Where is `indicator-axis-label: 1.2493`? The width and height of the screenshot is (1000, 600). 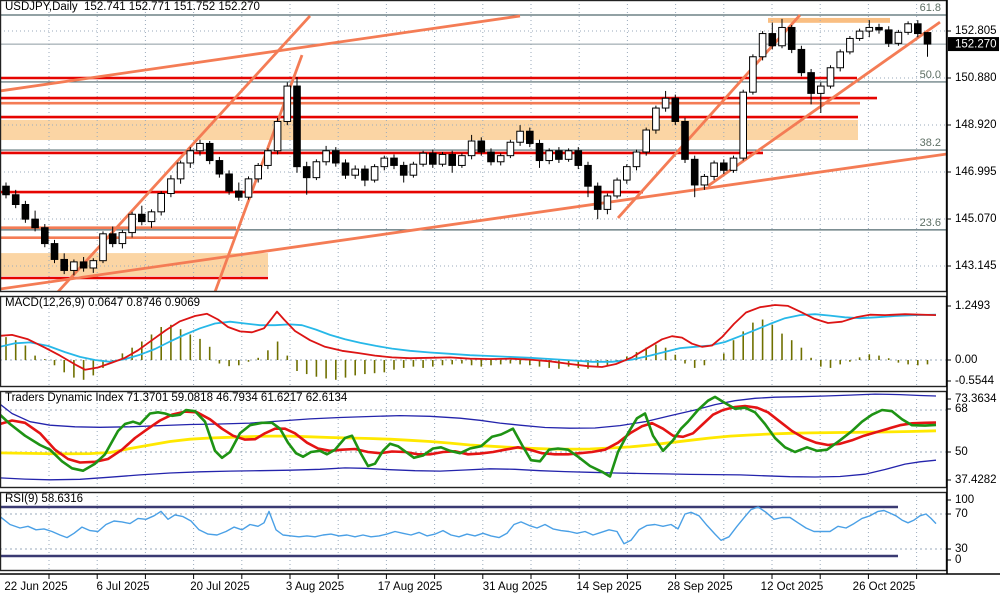
indicator-axis-label: 1.2493 is located at coordinates (972, 306).